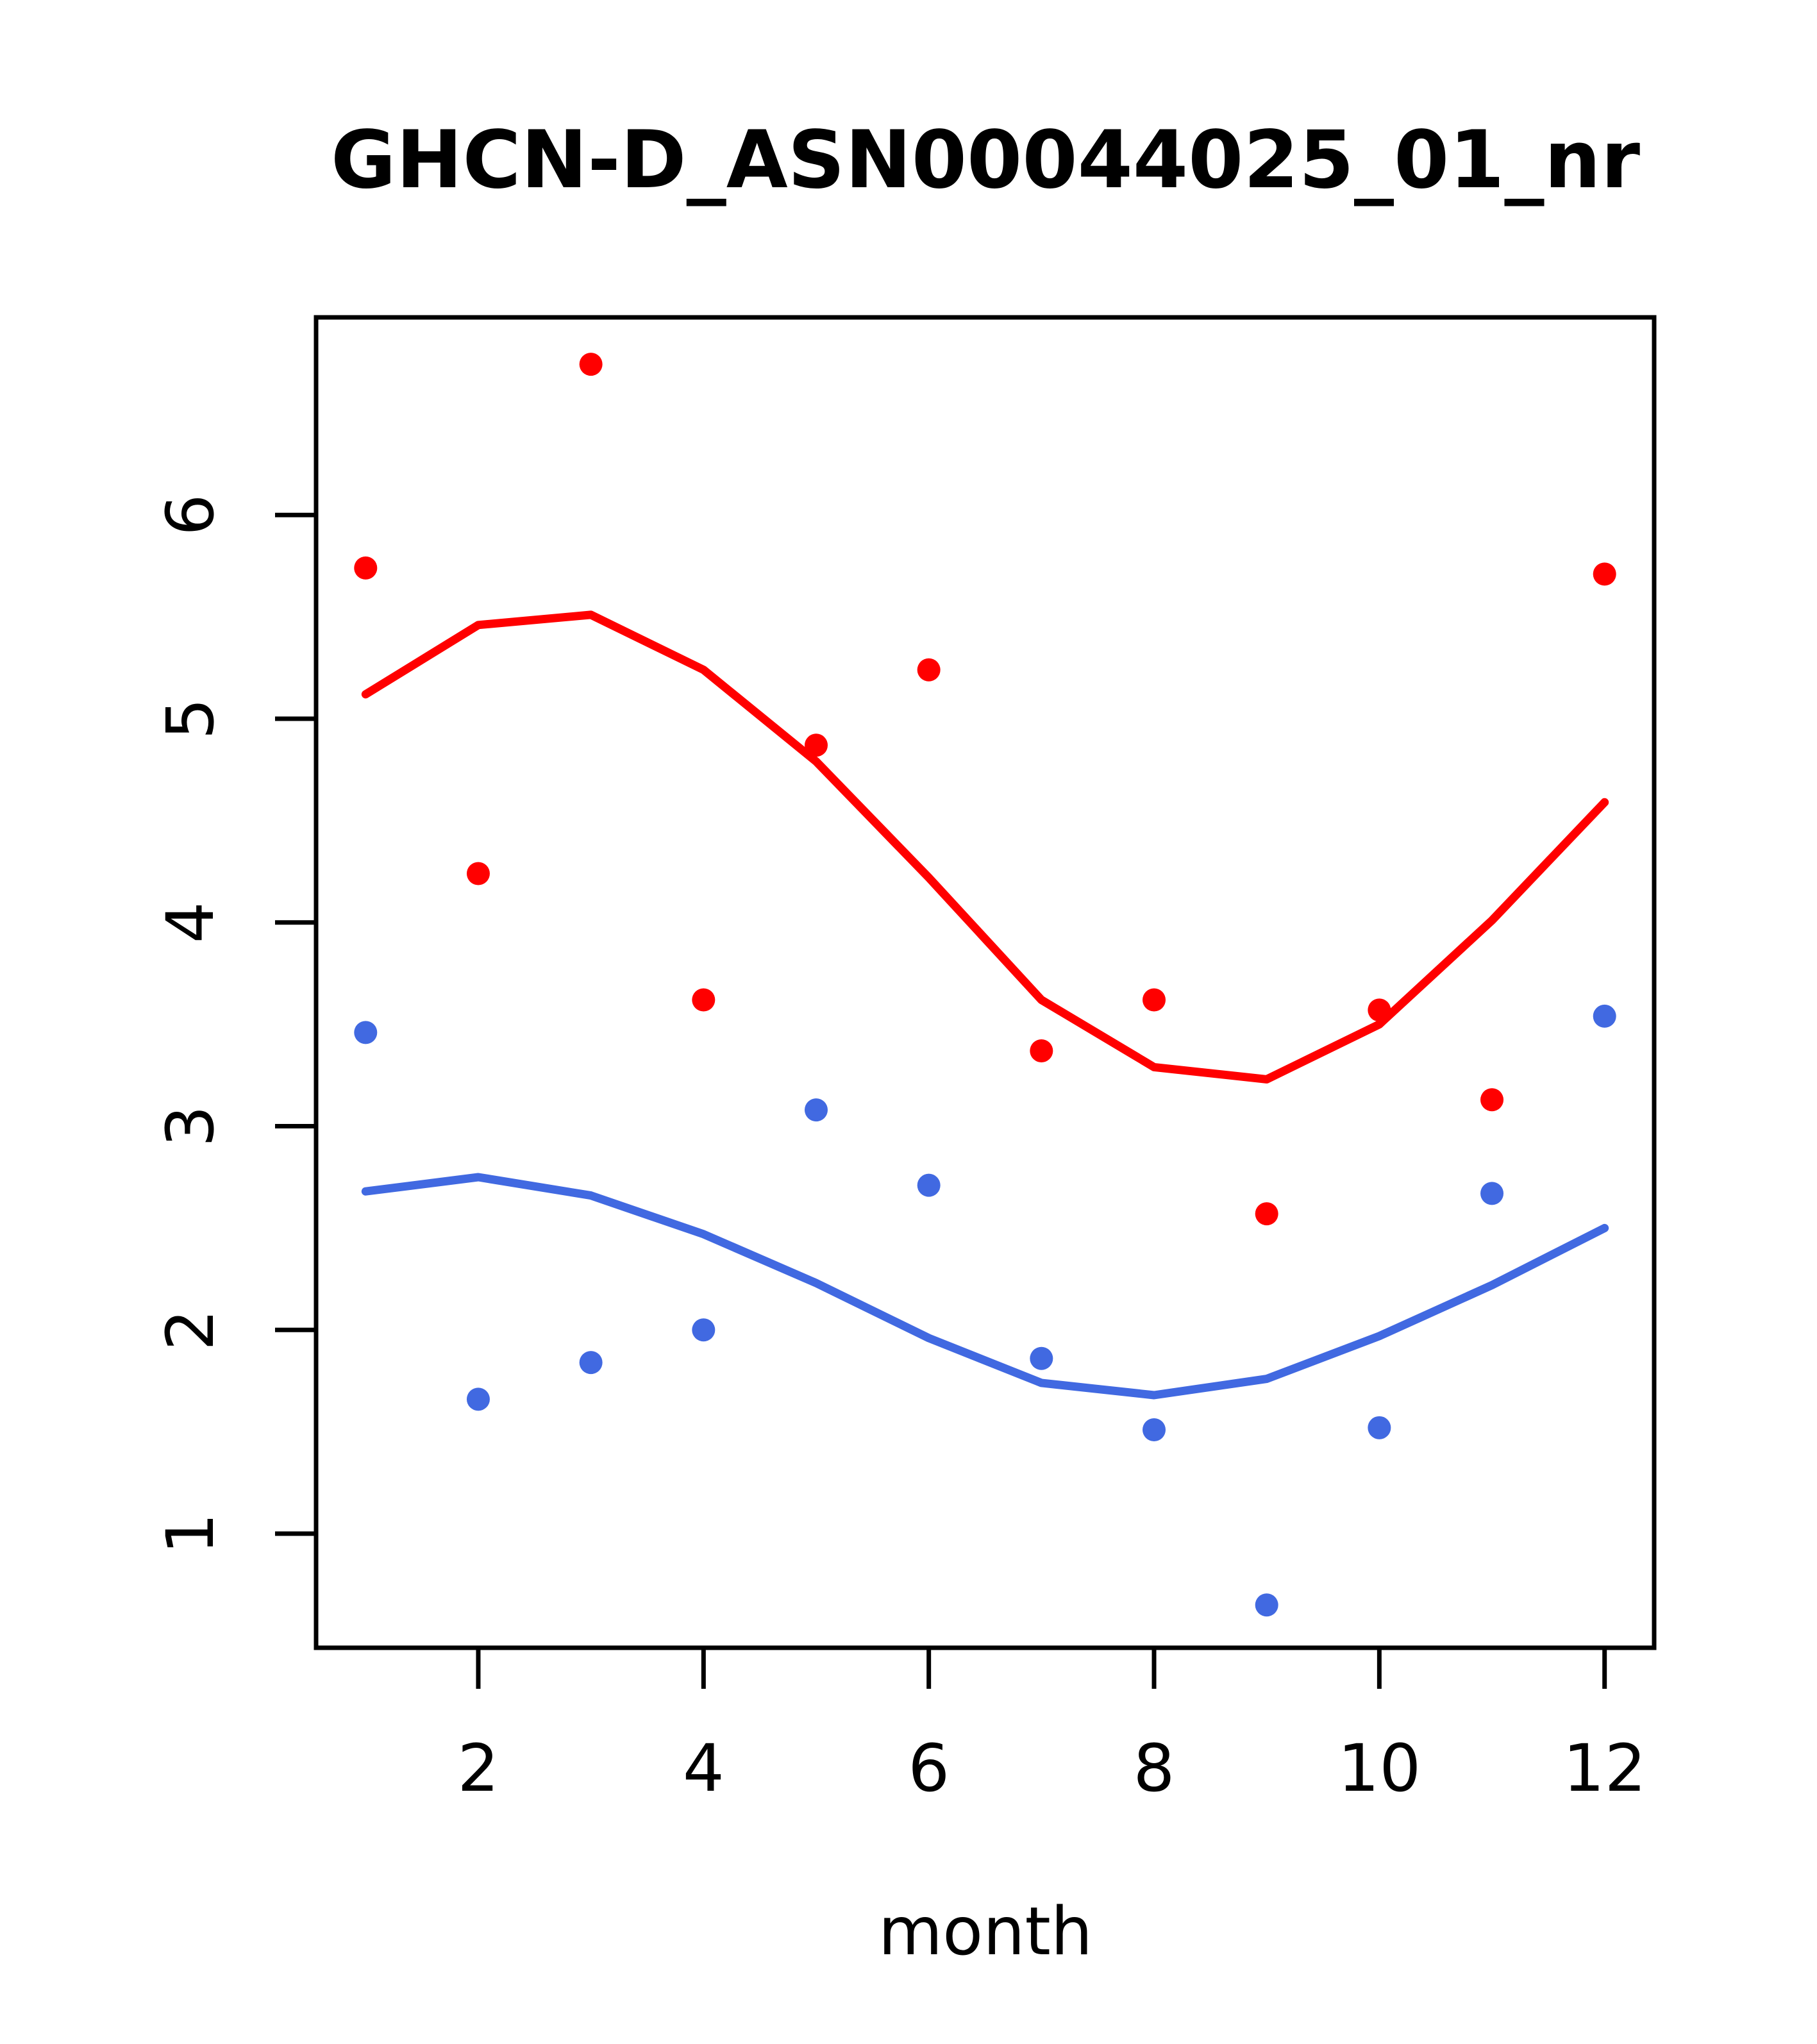 The height and width of the screenshot is (2044, 1817). Describe the element at coordinates (191, 1534) in the screenshot. I see `y-tick-label: 1` at that location.